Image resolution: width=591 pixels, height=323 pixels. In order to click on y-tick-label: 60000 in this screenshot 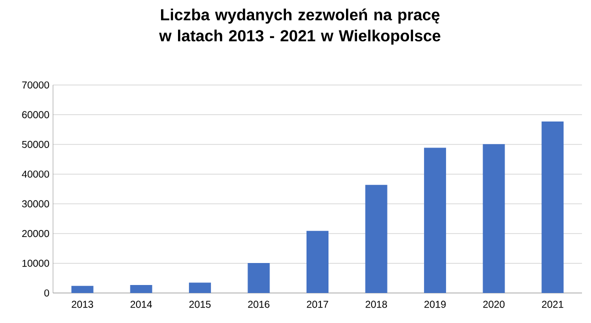, I will do `click(36, 114)`.